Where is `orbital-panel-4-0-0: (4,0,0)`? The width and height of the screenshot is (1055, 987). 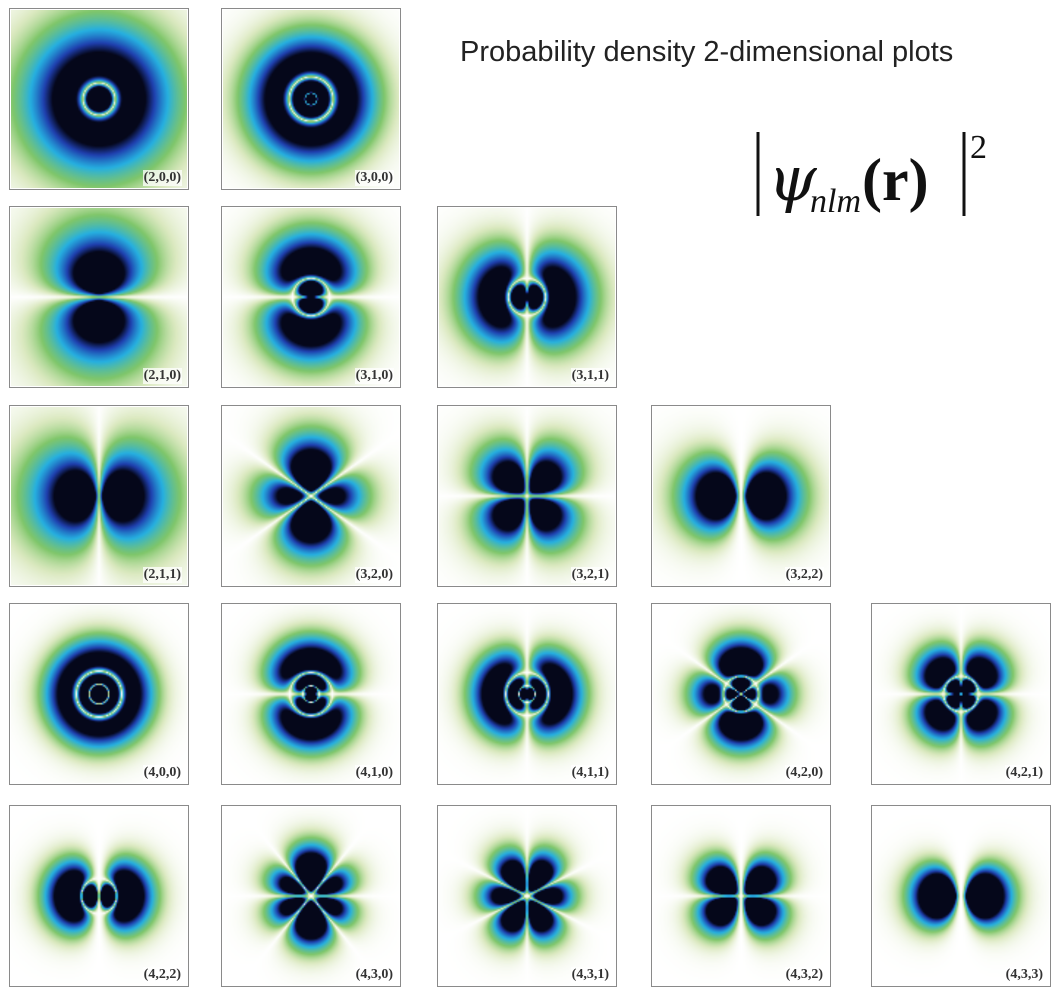
orbital-panel-4-0-0: (4,0,0) is located at coordinates (99, 694).